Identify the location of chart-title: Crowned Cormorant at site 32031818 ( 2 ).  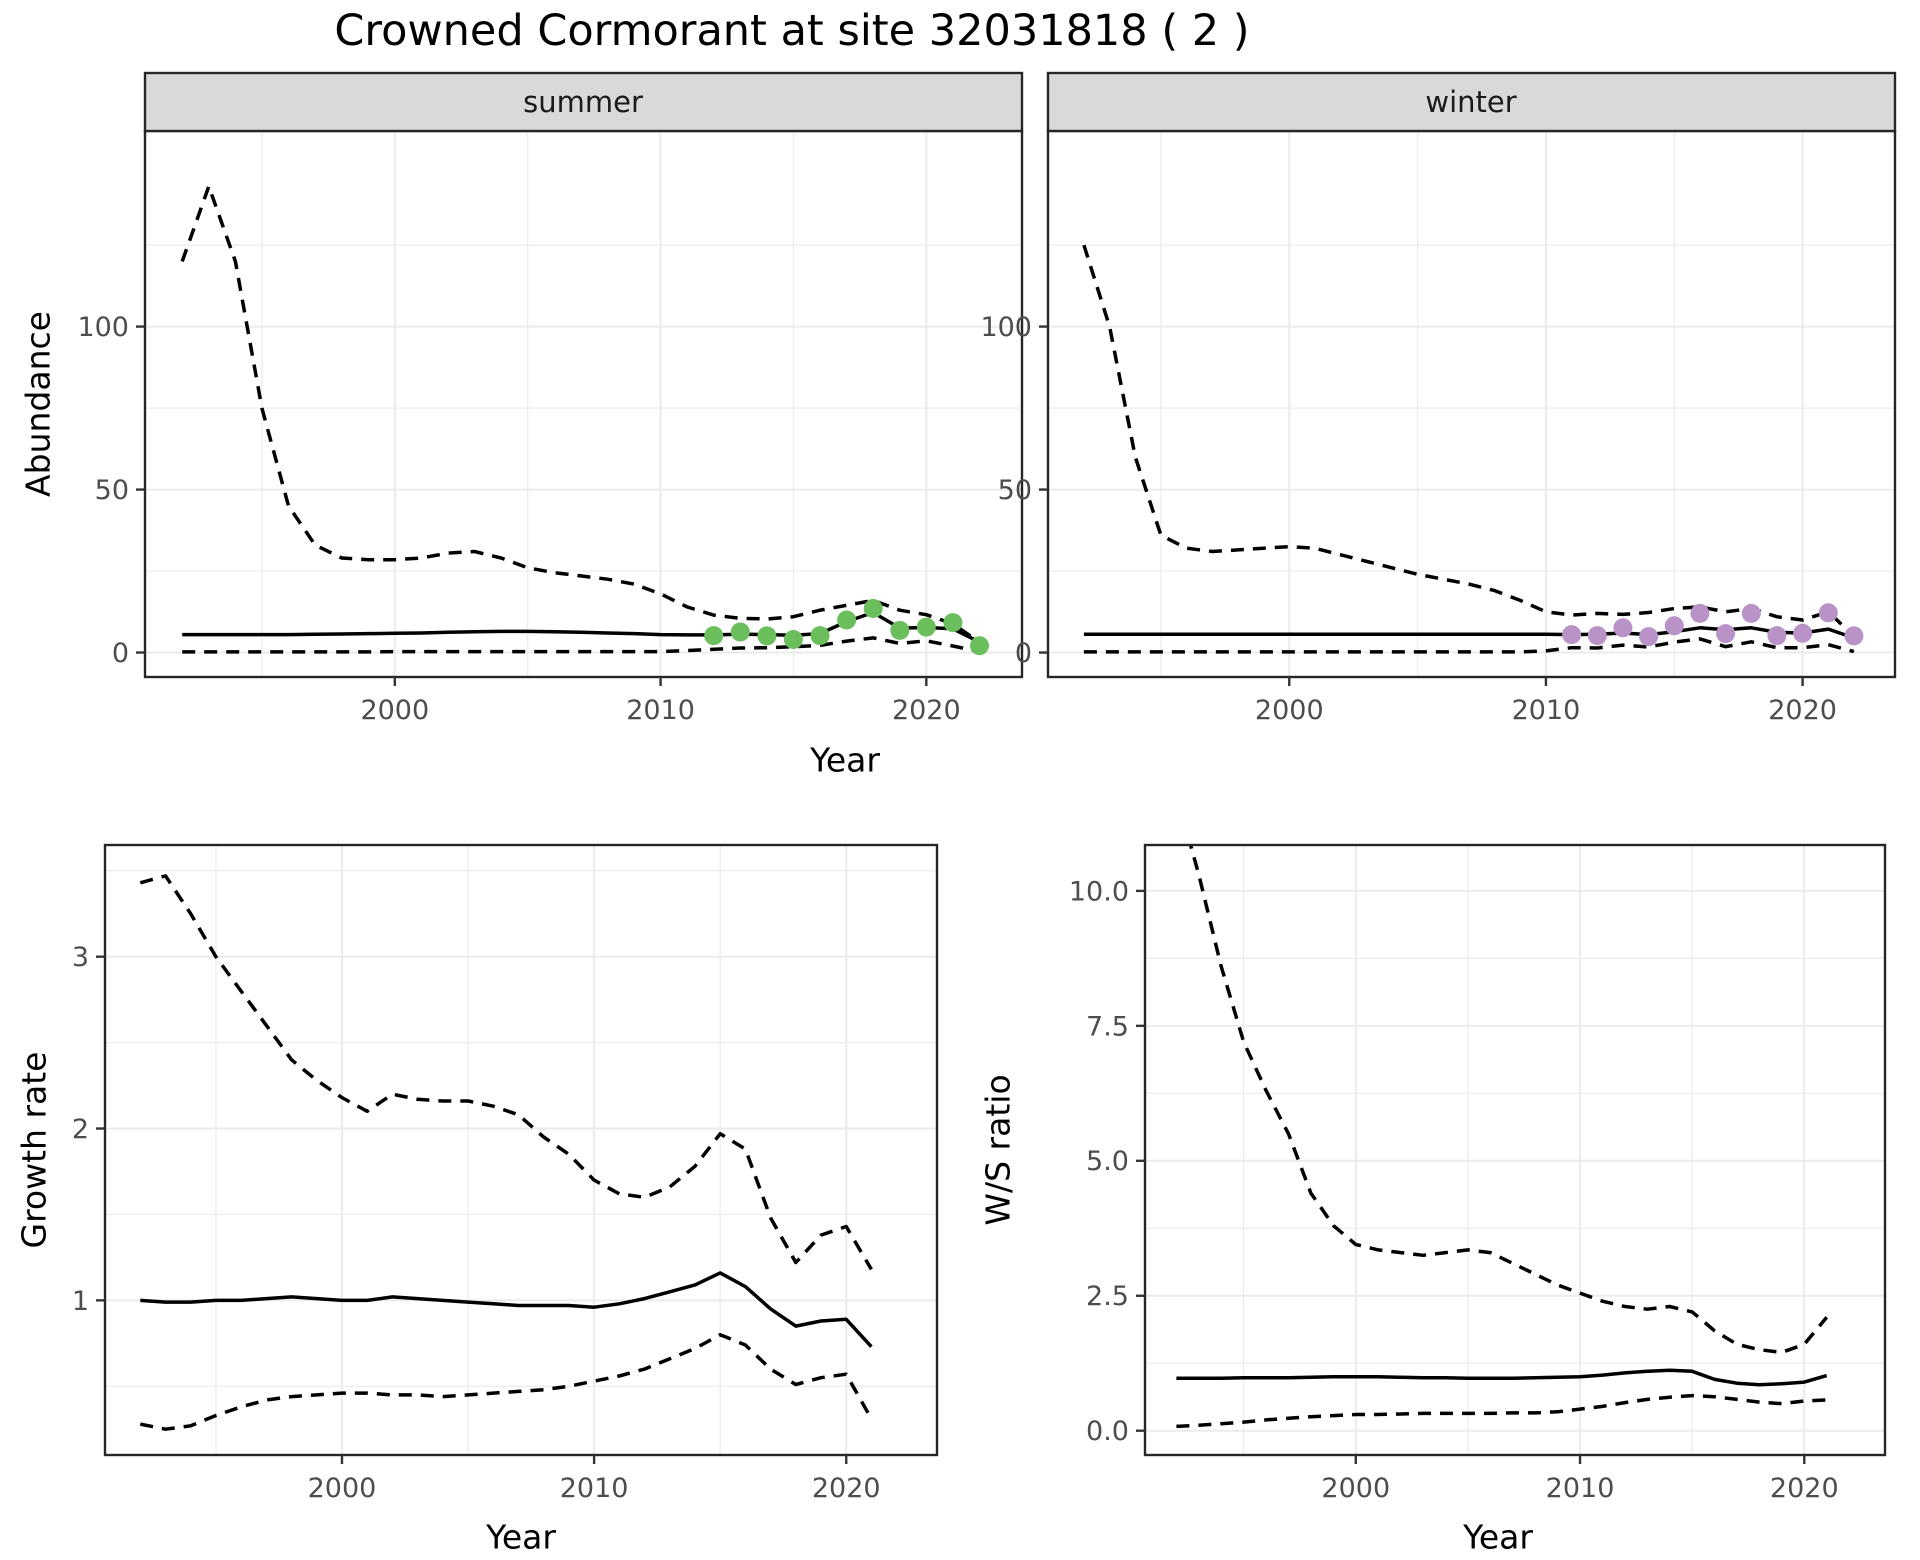
(792, 31).